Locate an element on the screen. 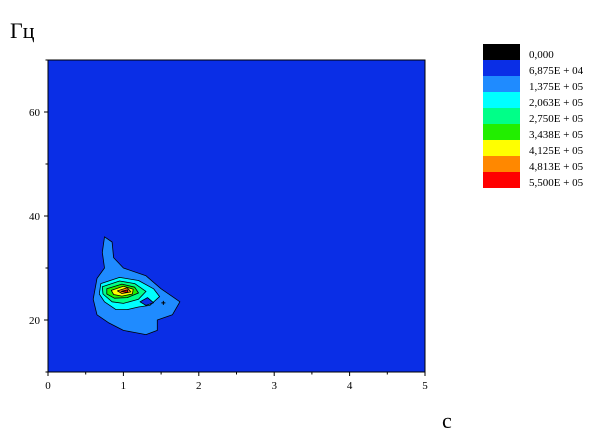 This screenshot has width=598, height=430. legend-label-2: 1,375E + 05 is located at coordinates (556, 87).